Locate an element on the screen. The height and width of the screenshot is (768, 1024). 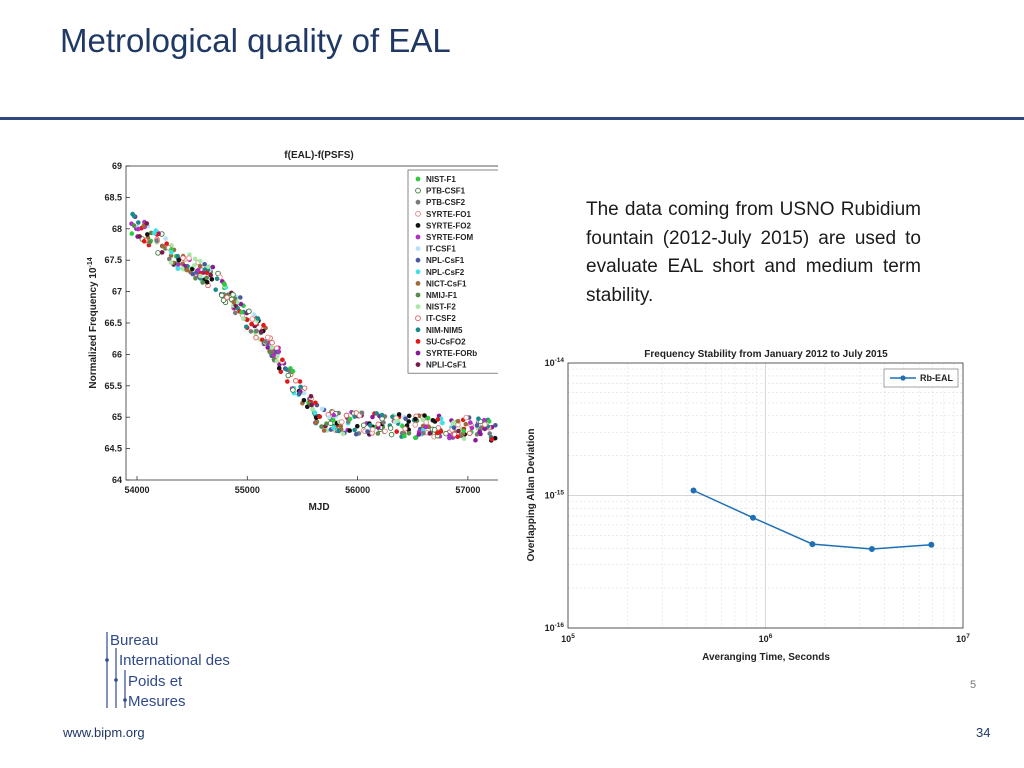
x-tick-label: 107 is located at coordinates (963, 638).